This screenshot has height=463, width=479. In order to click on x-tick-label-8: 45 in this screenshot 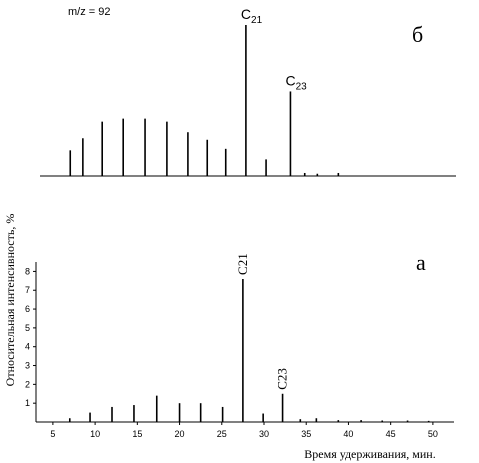, I will do `click(391, 434)`.